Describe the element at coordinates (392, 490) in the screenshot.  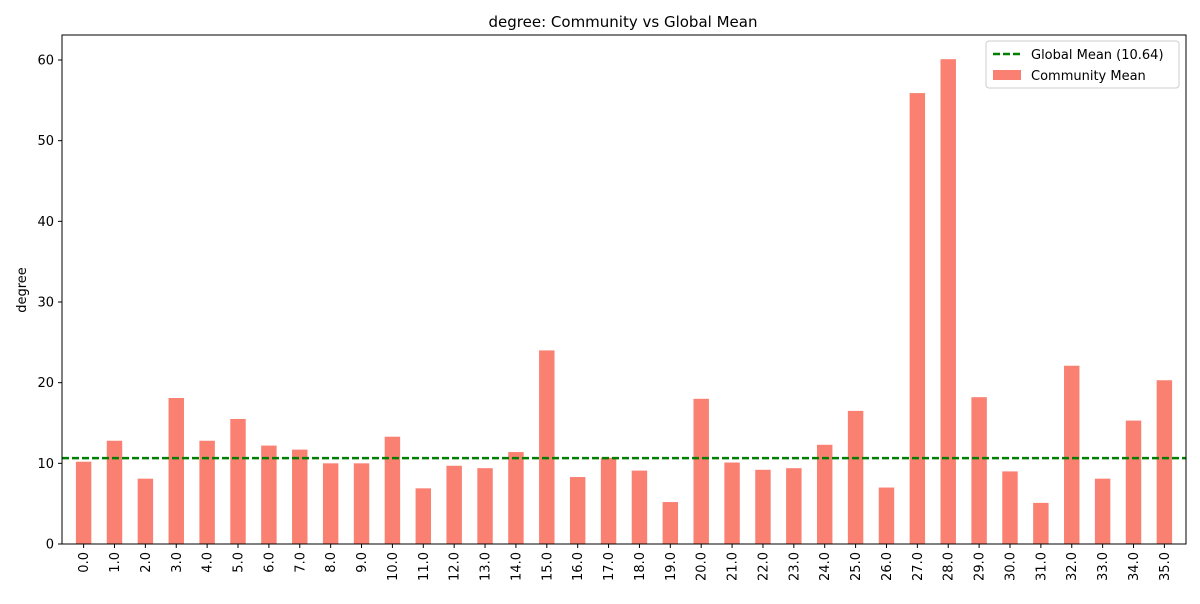
I see `bar-10.0` at that location.